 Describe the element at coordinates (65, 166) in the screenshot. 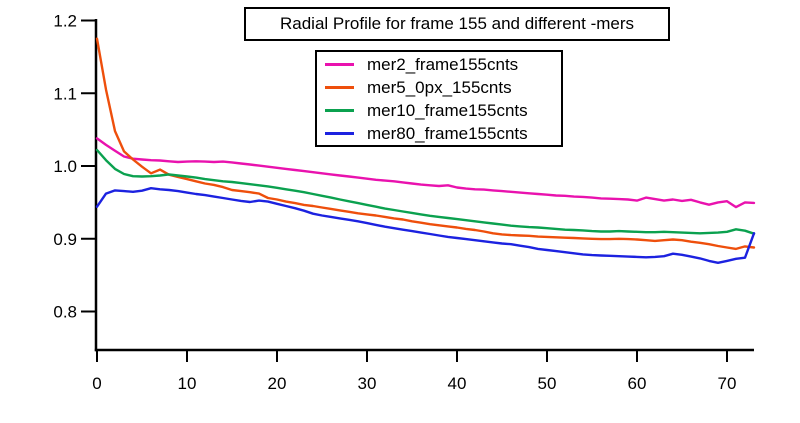

I see `y-tick-label: 1.0` at that location.